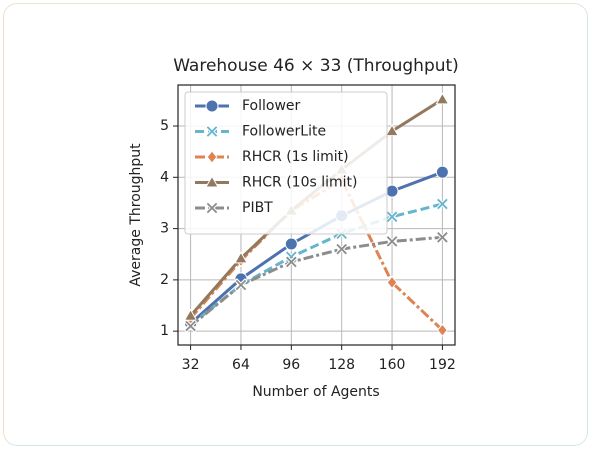  Describe the element at coordinates (284, 132) in the screenshot. I see `legend-label: FollowerLite` at that location.